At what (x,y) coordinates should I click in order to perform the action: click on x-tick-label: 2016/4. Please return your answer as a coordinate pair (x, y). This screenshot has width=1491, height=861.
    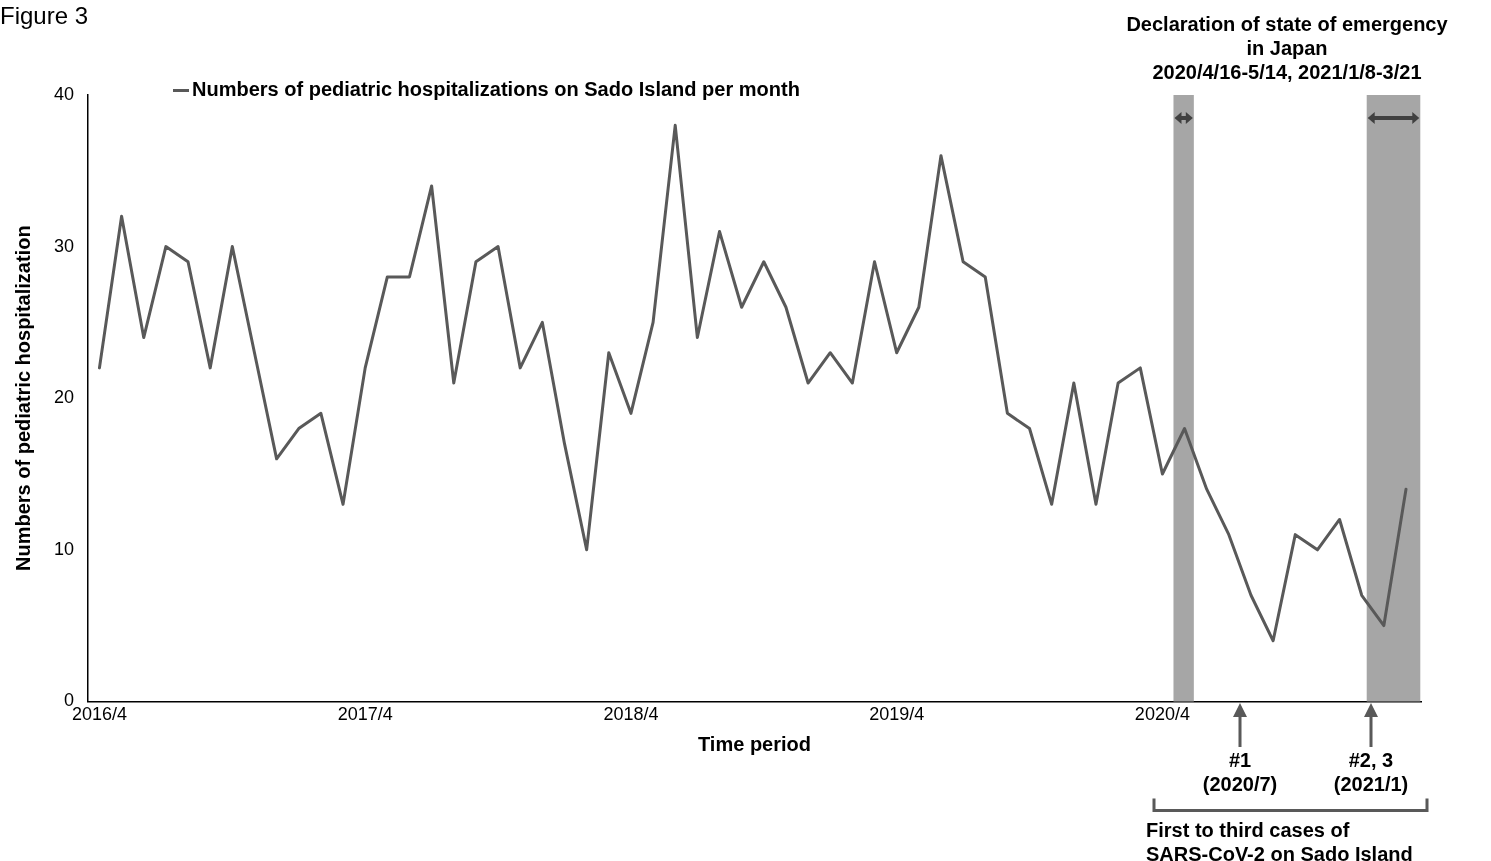
    Looking at the image, I should click on (99, 714).